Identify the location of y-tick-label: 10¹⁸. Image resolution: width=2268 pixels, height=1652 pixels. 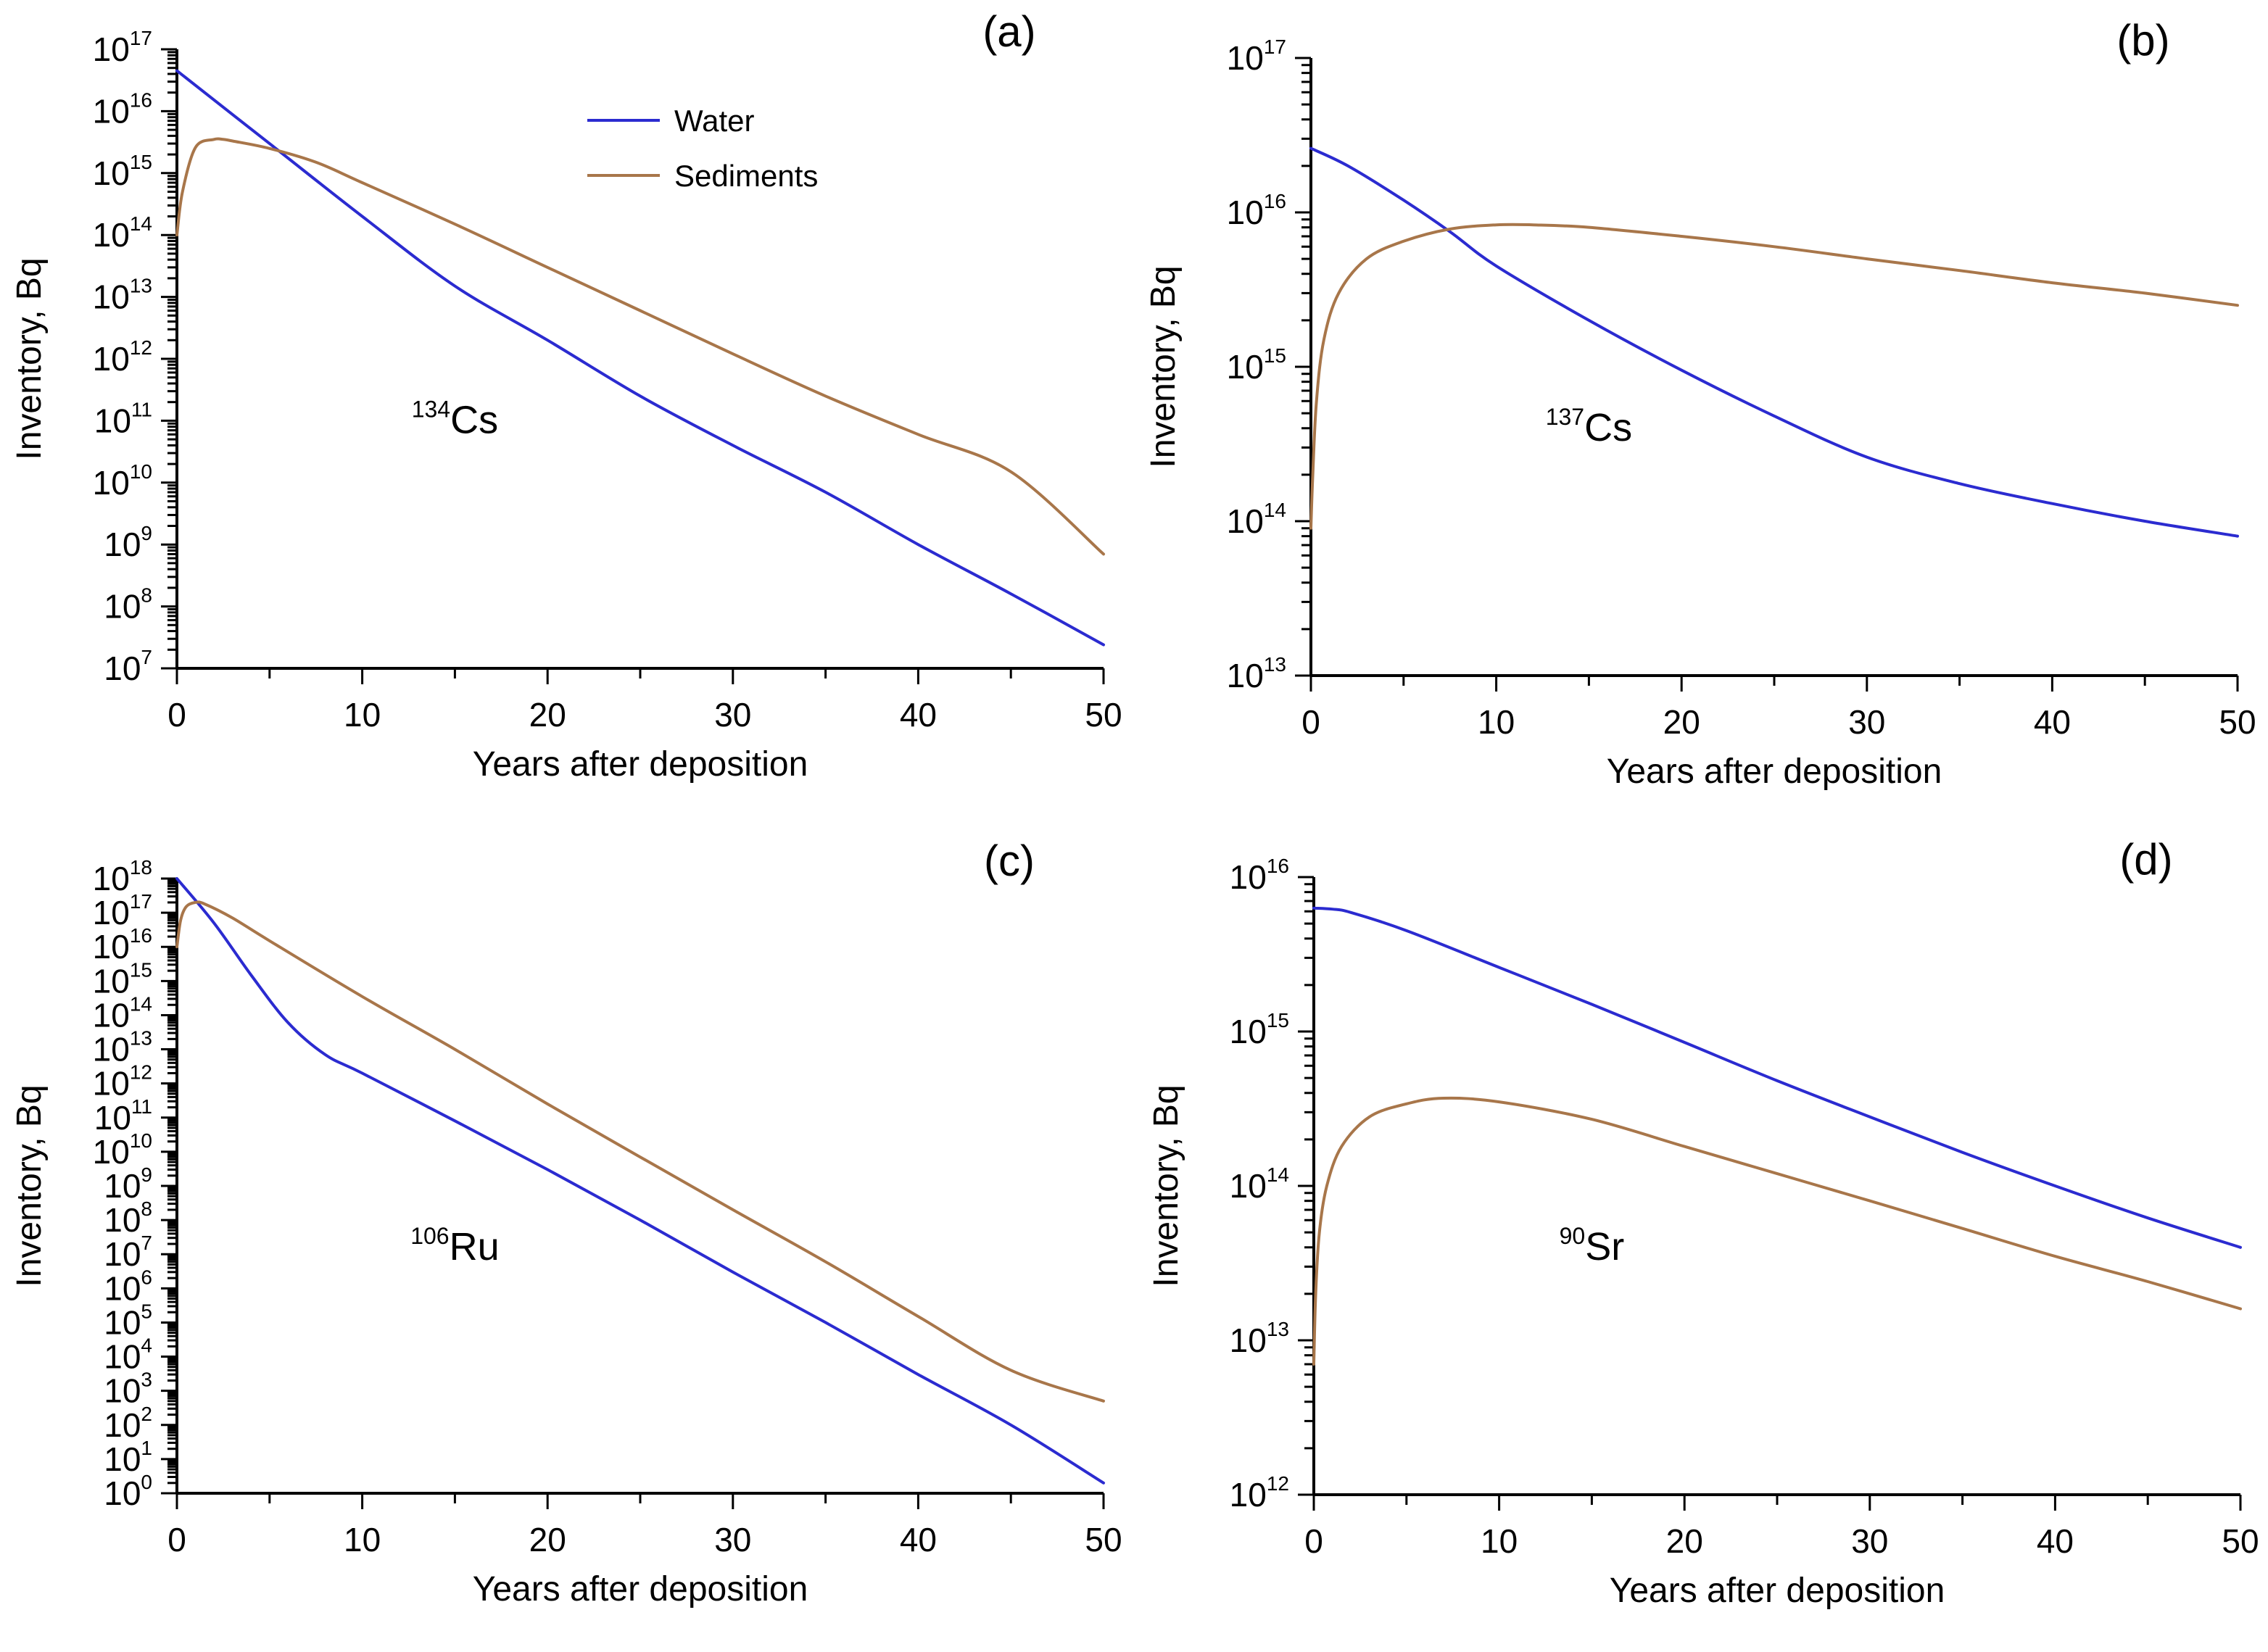
(123, 876).